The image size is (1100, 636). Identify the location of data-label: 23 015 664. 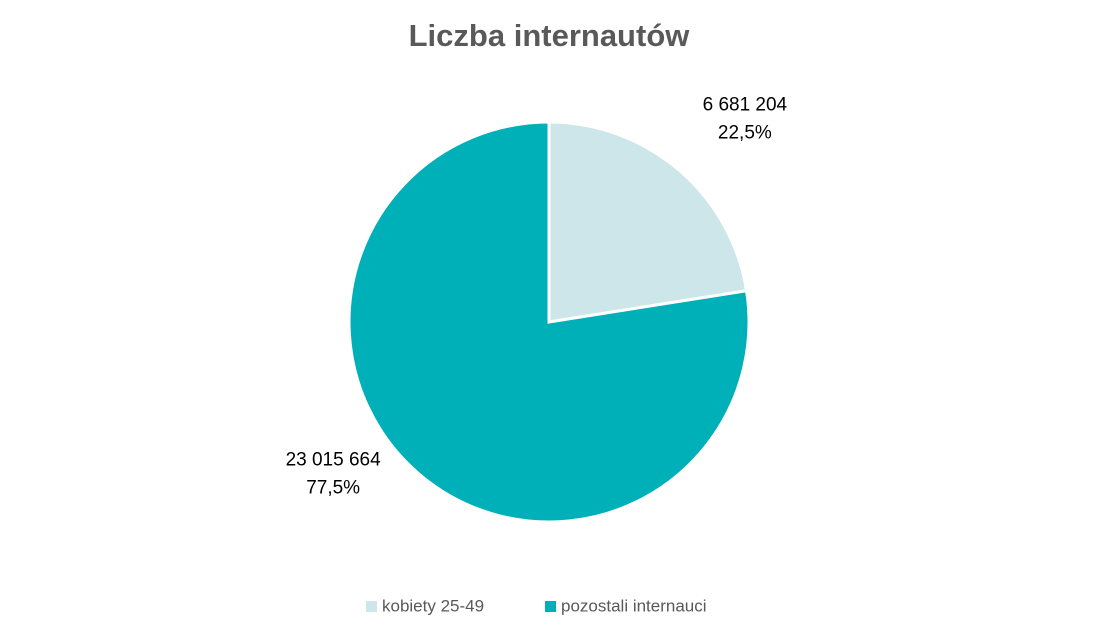
(334, 460).